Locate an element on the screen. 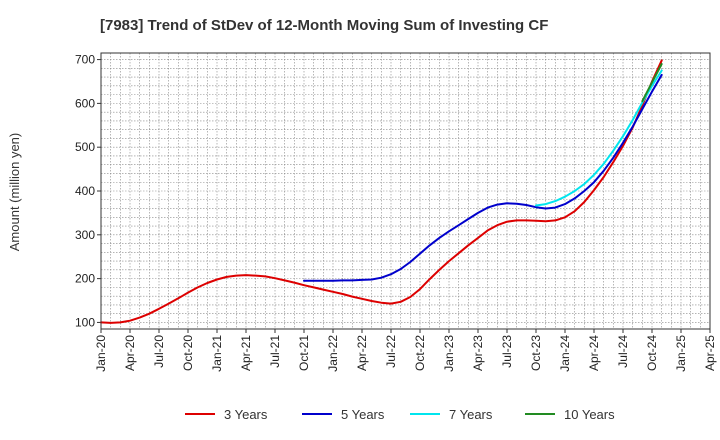  x-tick-label: Jul-23 is located at coordinates (507, 351).